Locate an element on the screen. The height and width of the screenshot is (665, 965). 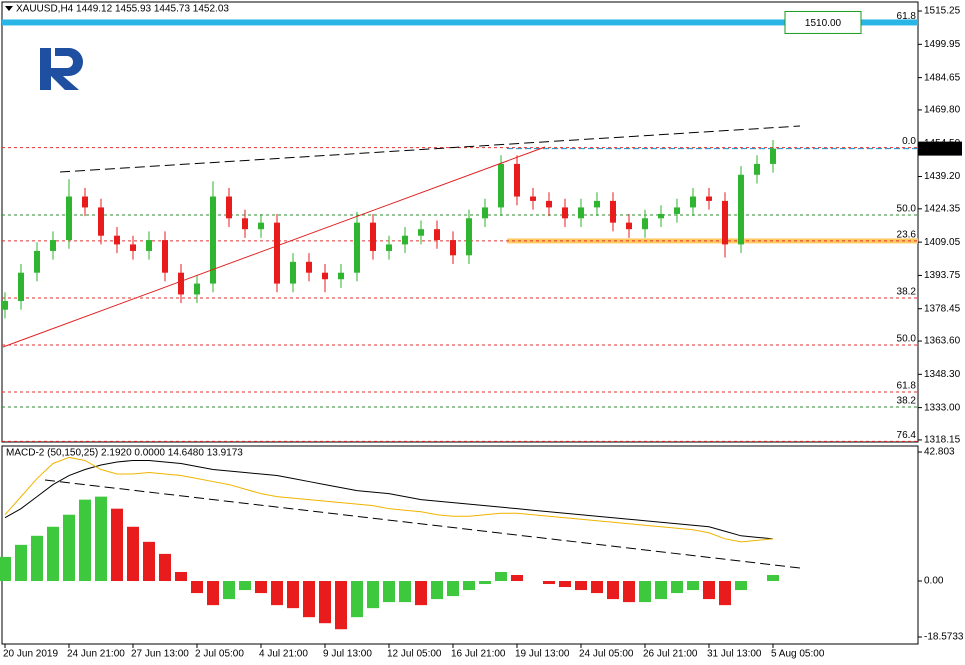
macd-line is located at coordinates (389, 499).